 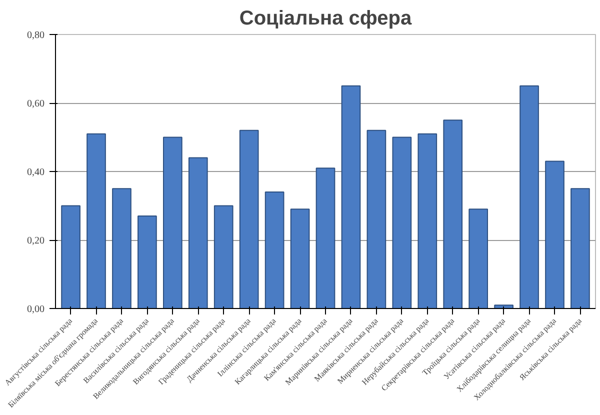 I want to click on chart-title: Соціальна сфера, so click(x=325, y=19).